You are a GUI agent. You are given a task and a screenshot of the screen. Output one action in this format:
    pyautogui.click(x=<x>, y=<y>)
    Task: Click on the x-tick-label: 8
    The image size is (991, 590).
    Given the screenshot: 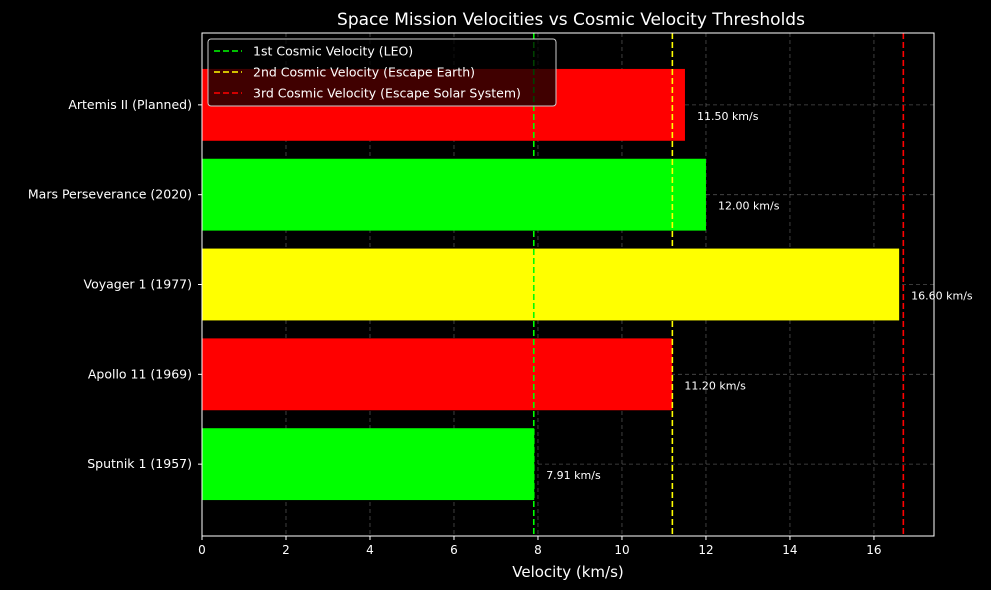 What is the action you would take?
    pyautogui.click(x=538, y=550)
    